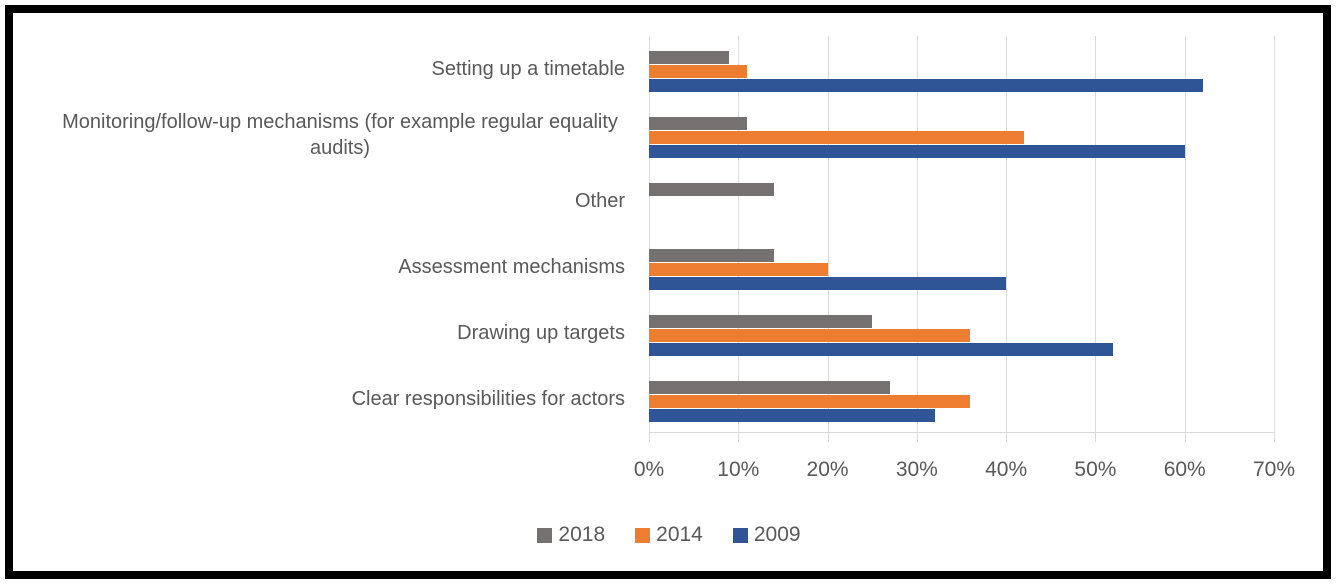 The height and width of the screenshot is (587, 1338). What do you see at coordinates (916, 469) in the screenshot?
I see `x-axis-tick-label: 30%` at bounding box center [916, 469].